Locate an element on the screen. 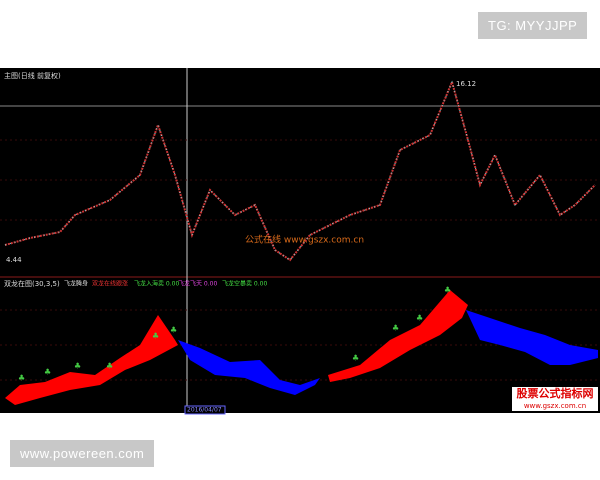 The width and height of the screenshot is (600, 480). logo-url: www.gszx.com.cn is located at coordinates (555, 406).